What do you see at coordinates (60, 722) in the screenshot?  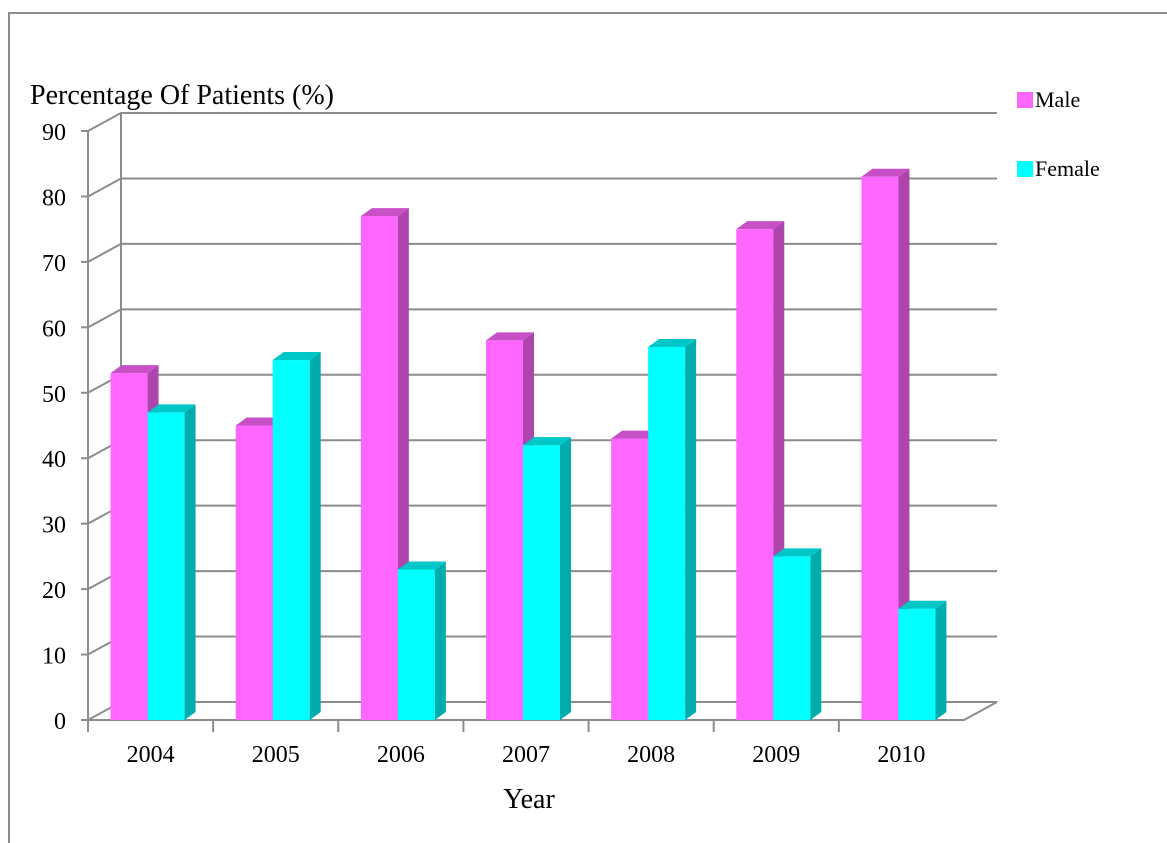 I see `y-tick-label: 0` at bounding box center [60, 722].